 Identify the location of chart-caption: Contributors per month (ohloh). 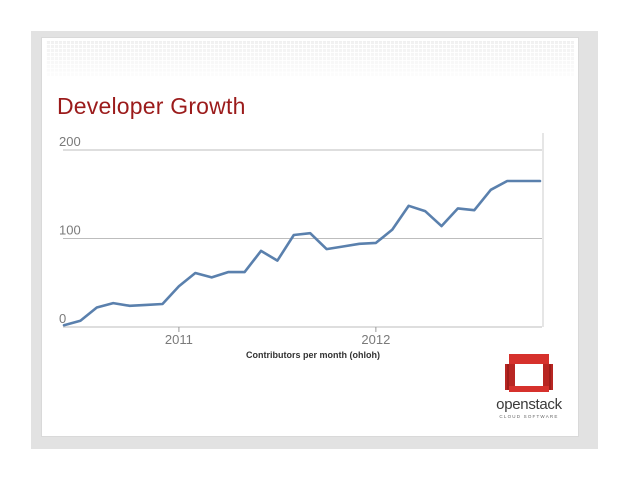
(313, 355).